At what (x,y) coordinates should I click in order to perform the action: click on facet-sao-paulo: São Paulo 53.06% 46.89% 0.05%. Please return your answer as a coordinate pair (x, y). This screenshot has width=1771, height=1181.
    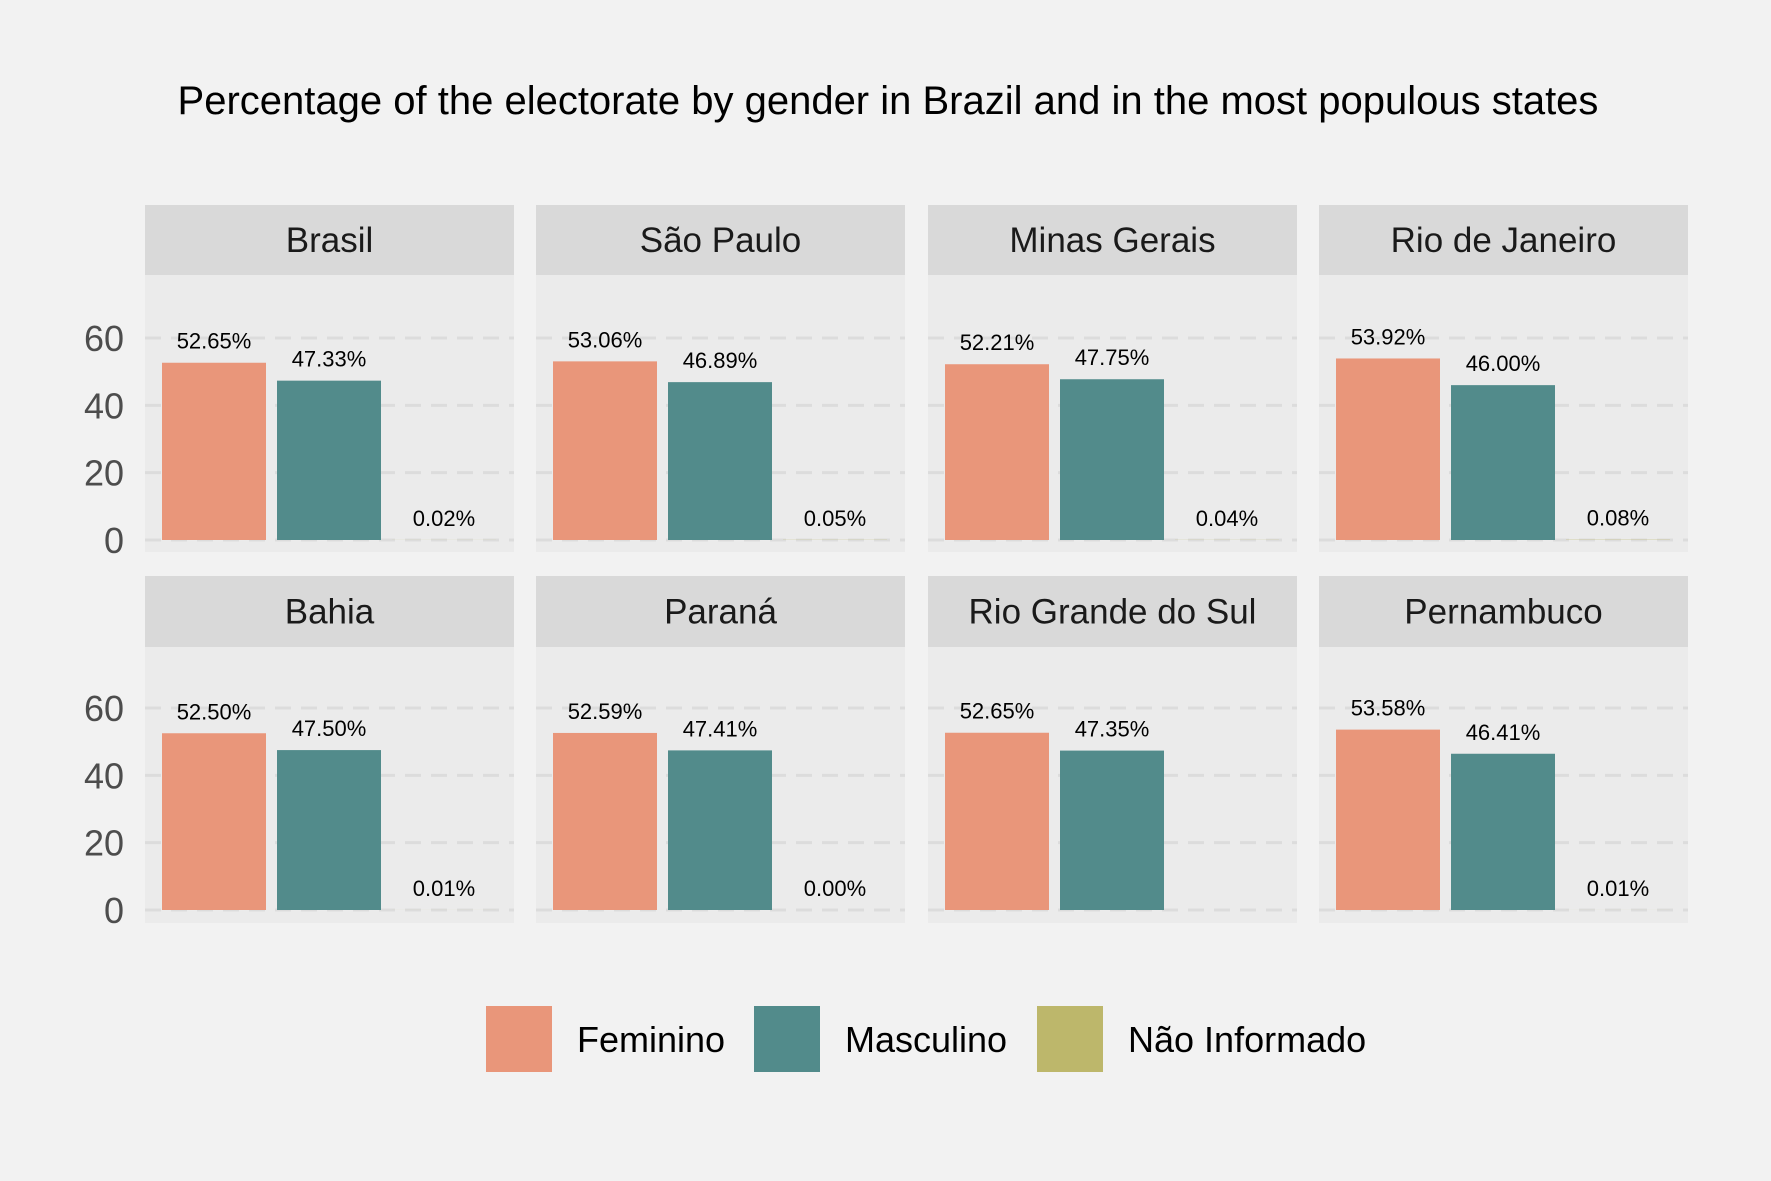
    Looking at the image, I should click on (720, 378).